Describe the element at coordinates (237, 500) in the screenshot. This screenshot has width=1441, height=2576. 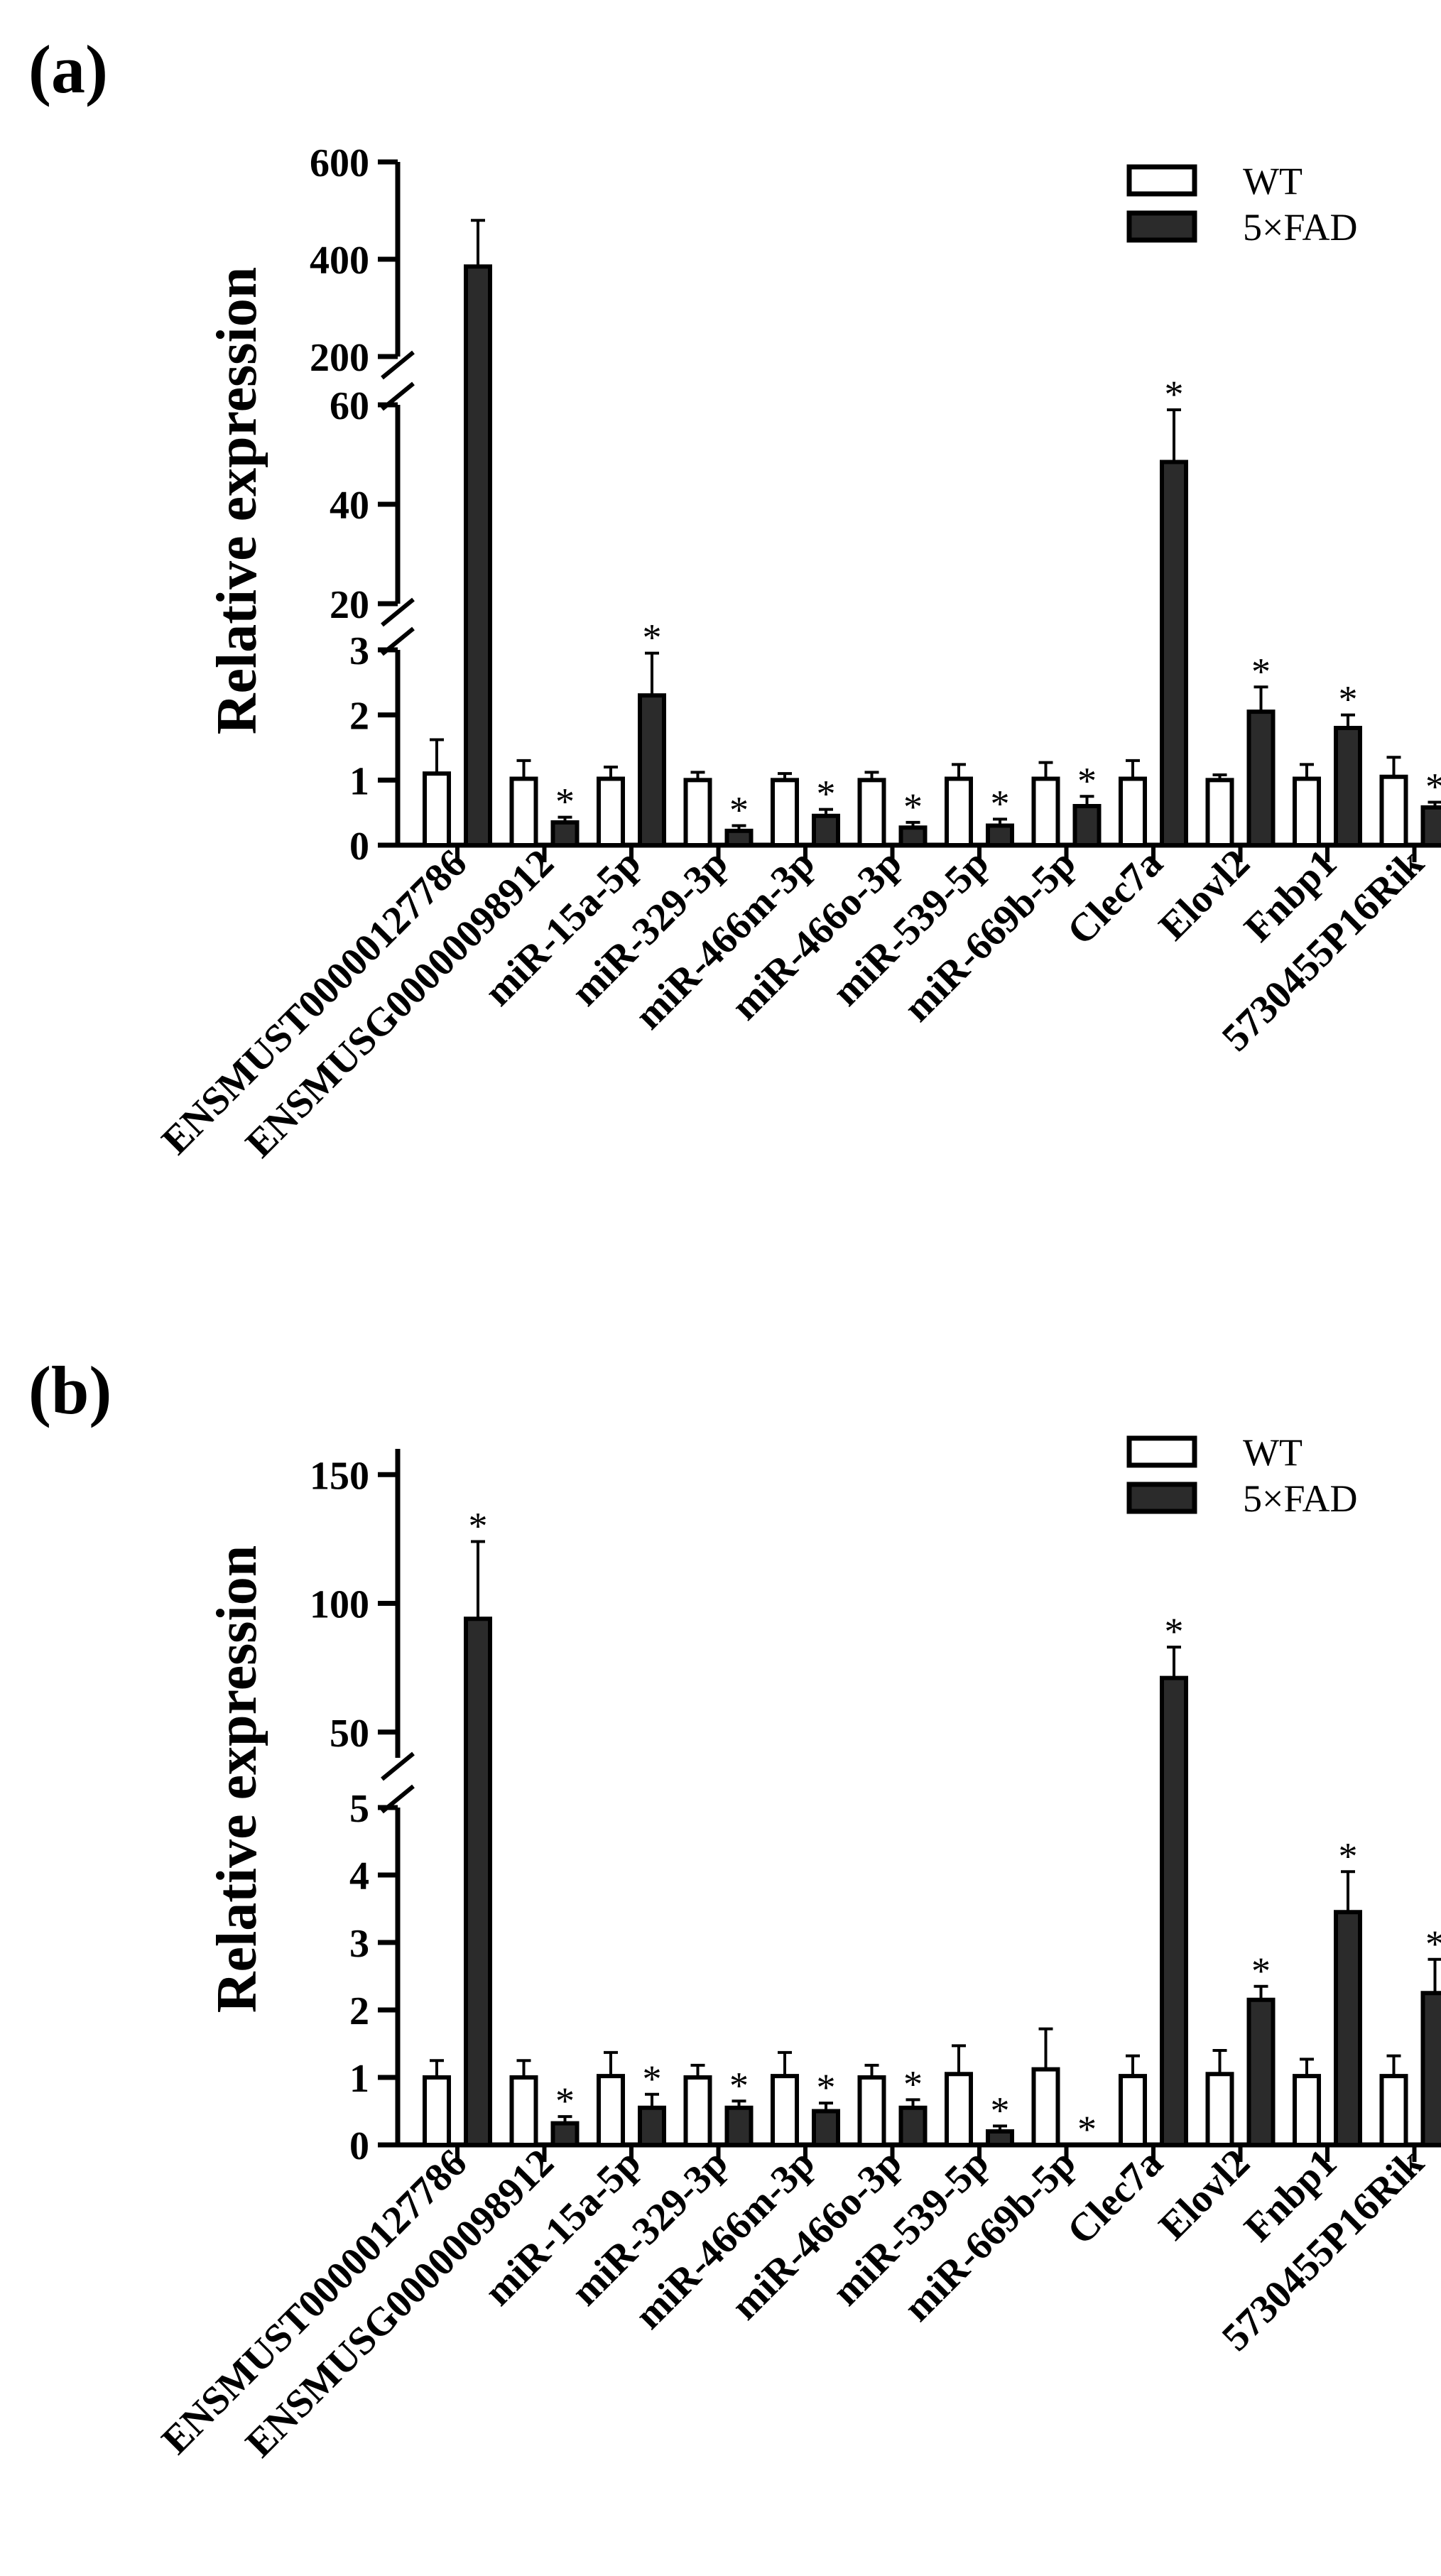
I see `panel-a-y-axis-label: Relative expression` at that location.